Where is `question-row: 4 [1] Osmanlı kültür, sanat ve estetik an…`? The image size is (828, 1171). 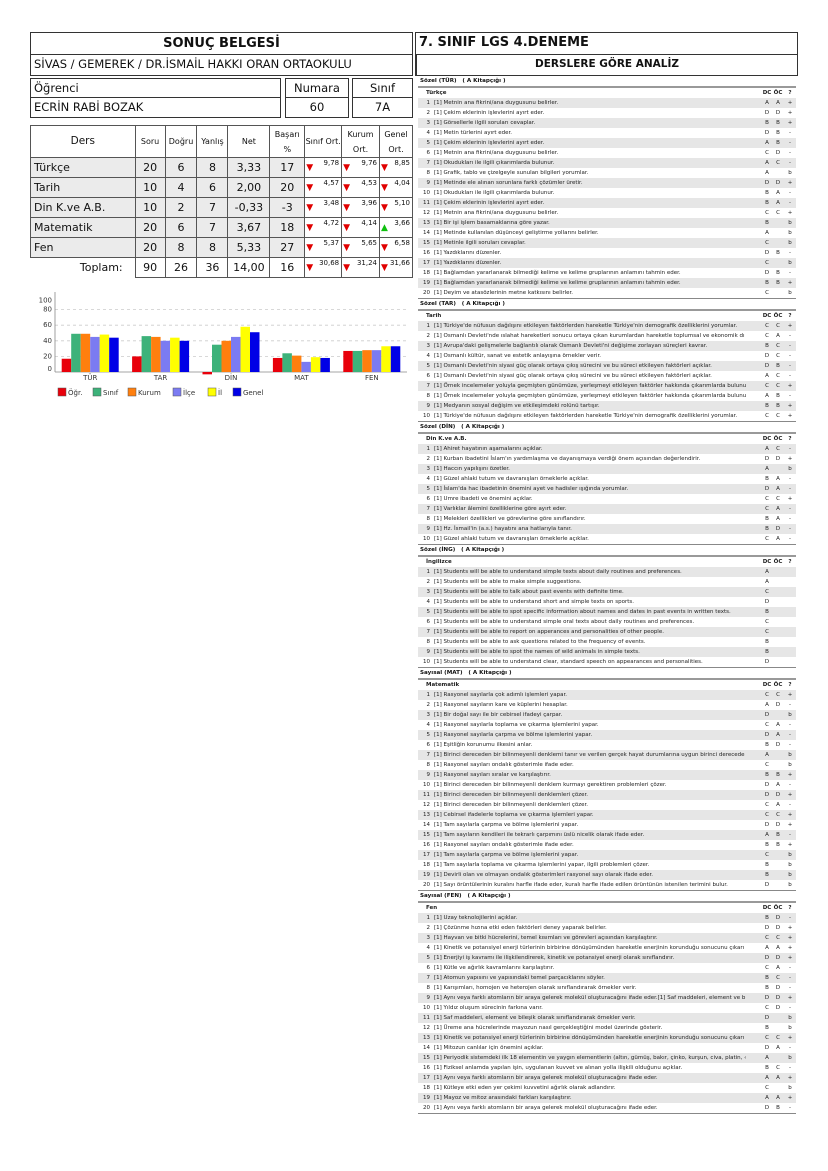 question-row: 4 [1] Osmanlı kültür, sanat ve estetik an… is located at coordinates (607, 356).